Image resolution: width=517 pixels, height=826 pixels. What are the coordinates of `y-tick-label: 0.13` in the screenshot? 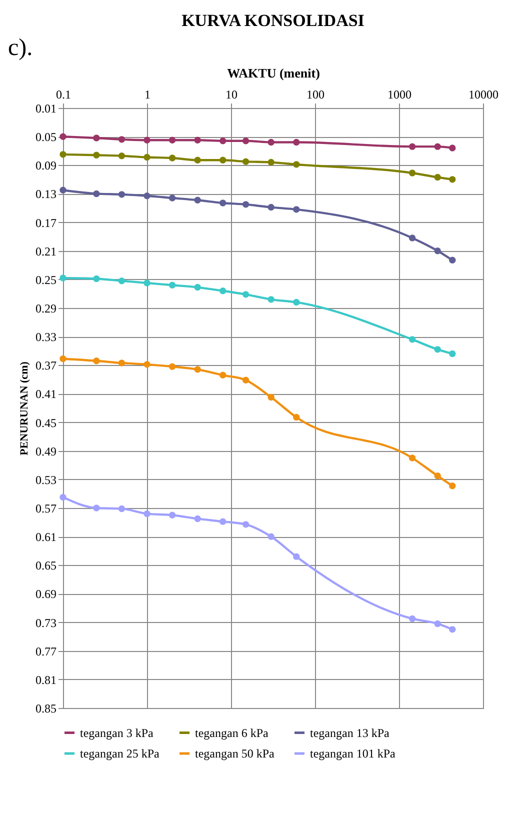 It's located at (46, 194).